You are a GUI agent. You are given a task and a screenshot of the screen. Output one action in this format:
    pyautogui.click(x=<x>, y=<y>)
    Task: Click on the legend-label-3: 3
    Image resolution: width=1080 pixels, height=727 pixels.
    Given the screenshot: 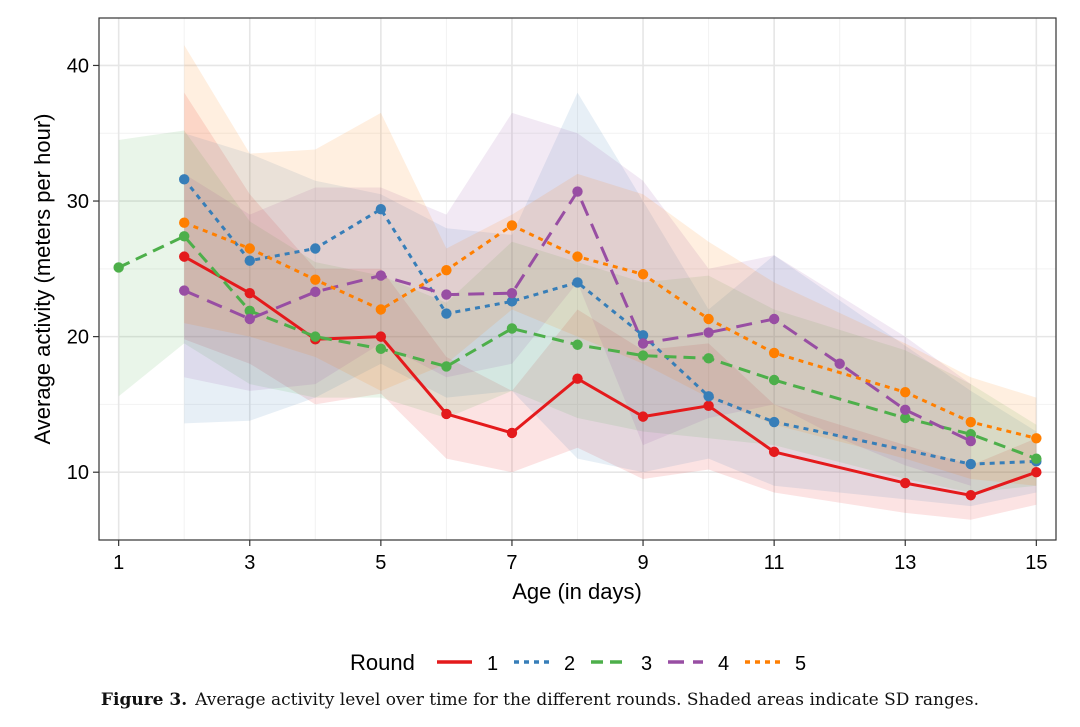 What is the action you would take?
    pyautogui.click(x=646, y=664)
    